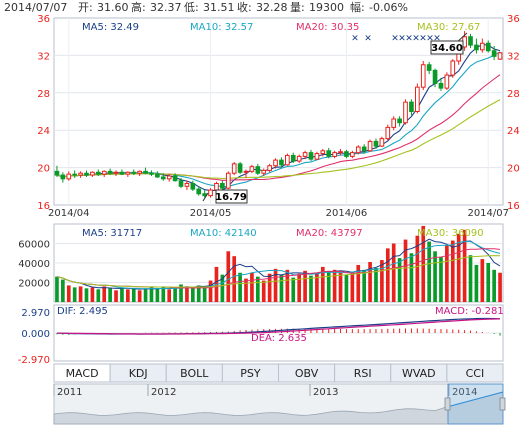 The width and height of the screenshot is (524, 429). What do you see at coordinates (279, 338) in the screenshot?
I see `dea-label: DEA: 2.635` at bounding box center [279, 338].